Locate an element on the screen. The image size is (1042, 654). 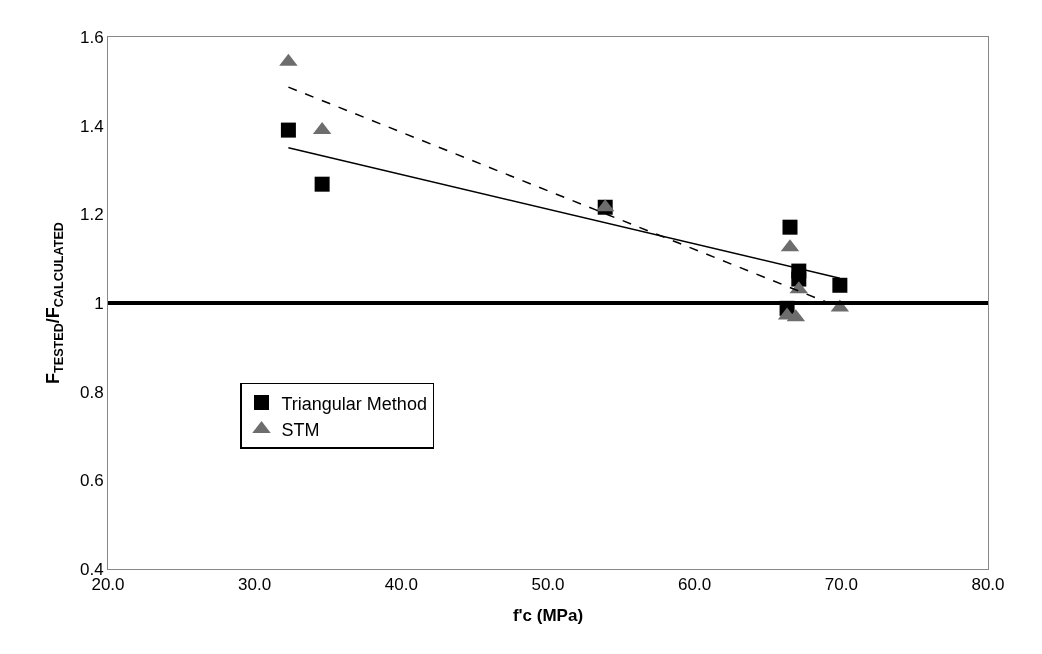
x-tick-label: 80.0 is located at coordinates (988, 585).